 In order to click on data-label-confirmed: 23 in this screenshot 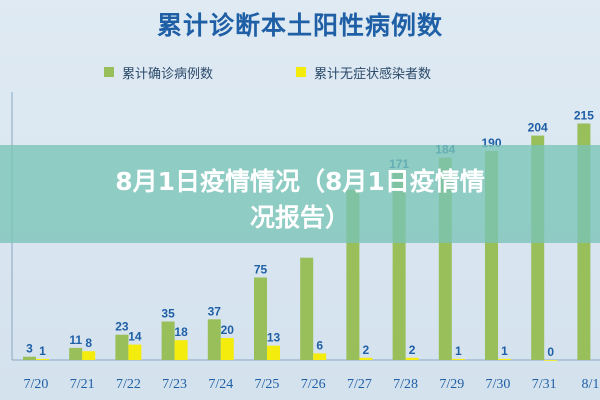, I will do `click(122, 327)`.